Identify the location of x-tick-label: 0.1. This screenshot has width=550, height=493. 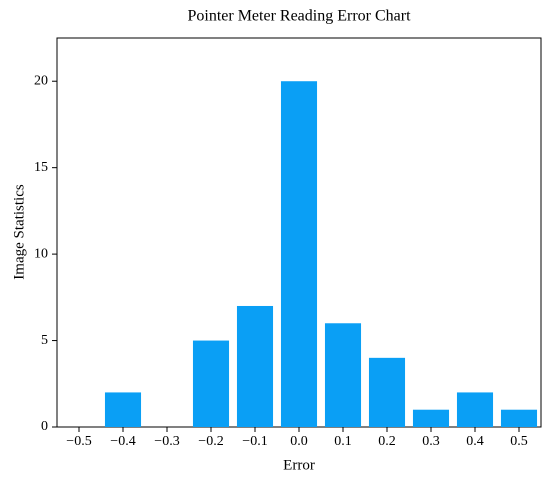
(343, 441).